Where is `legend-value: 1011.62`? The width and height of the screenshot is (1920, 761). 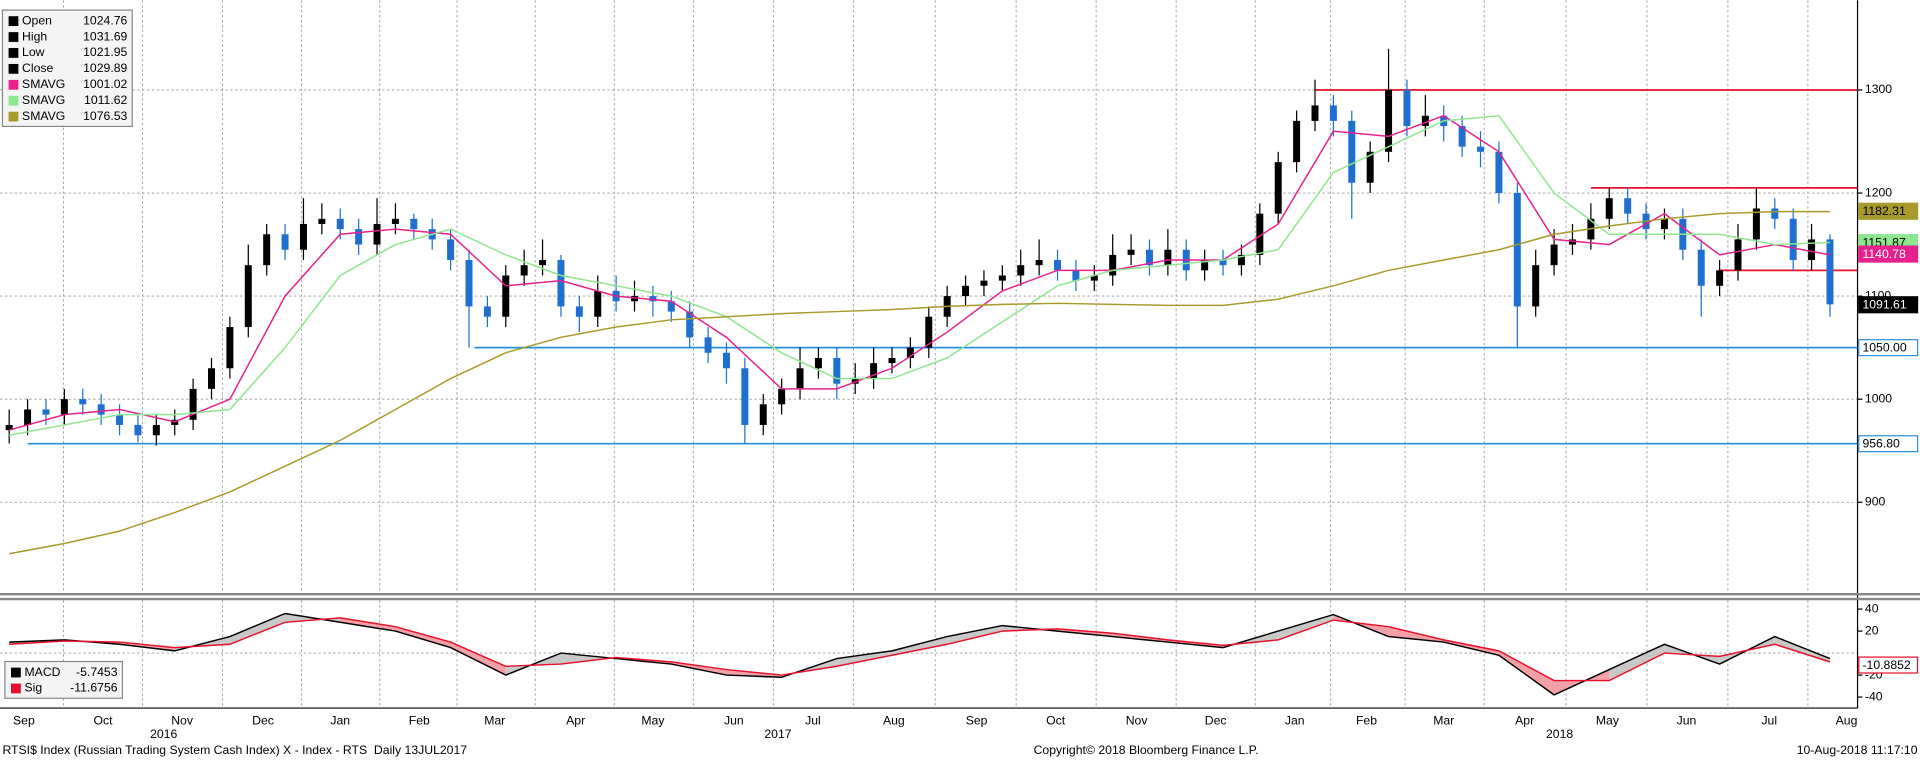 legend-value: 1011.62 is located at coordinates (106, 100).